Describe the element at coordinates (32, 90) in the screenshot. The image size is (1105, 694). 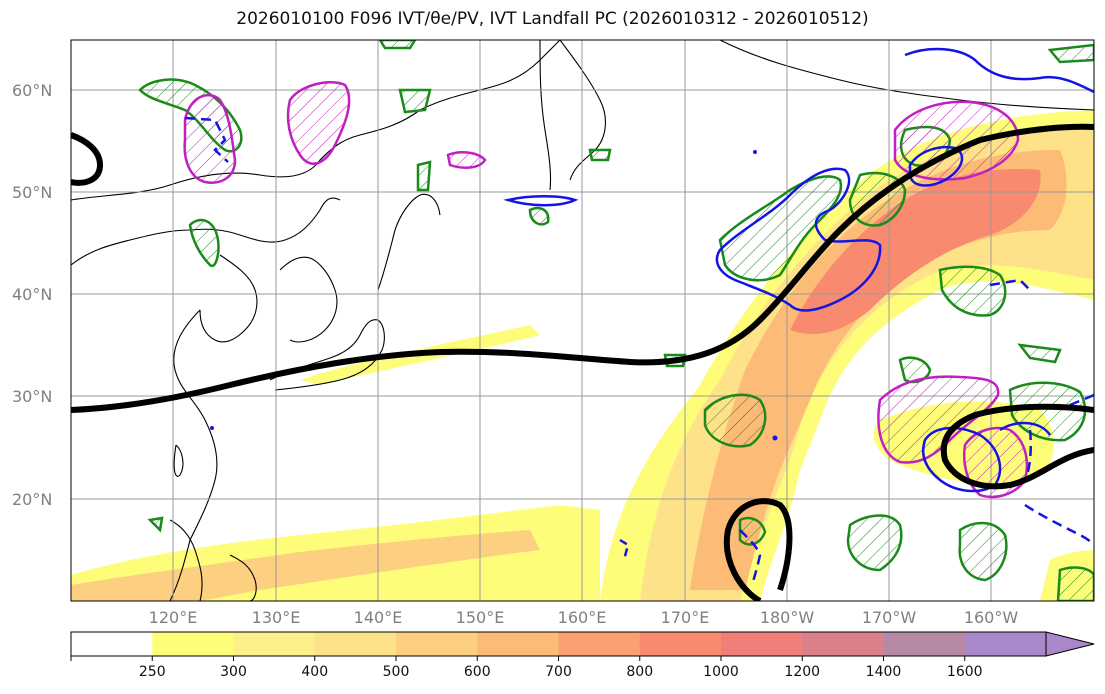
I see `lat-label: 60°N` at that location.